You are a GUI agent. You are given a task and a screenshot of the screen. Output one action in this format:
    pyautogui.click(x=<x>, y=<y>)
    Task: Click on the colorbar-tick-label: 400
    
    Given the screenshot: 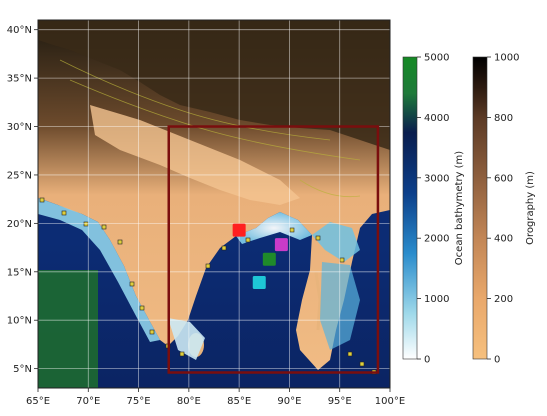 What is the action you would take?
    pyautogui.click(x=503, y=239)
    